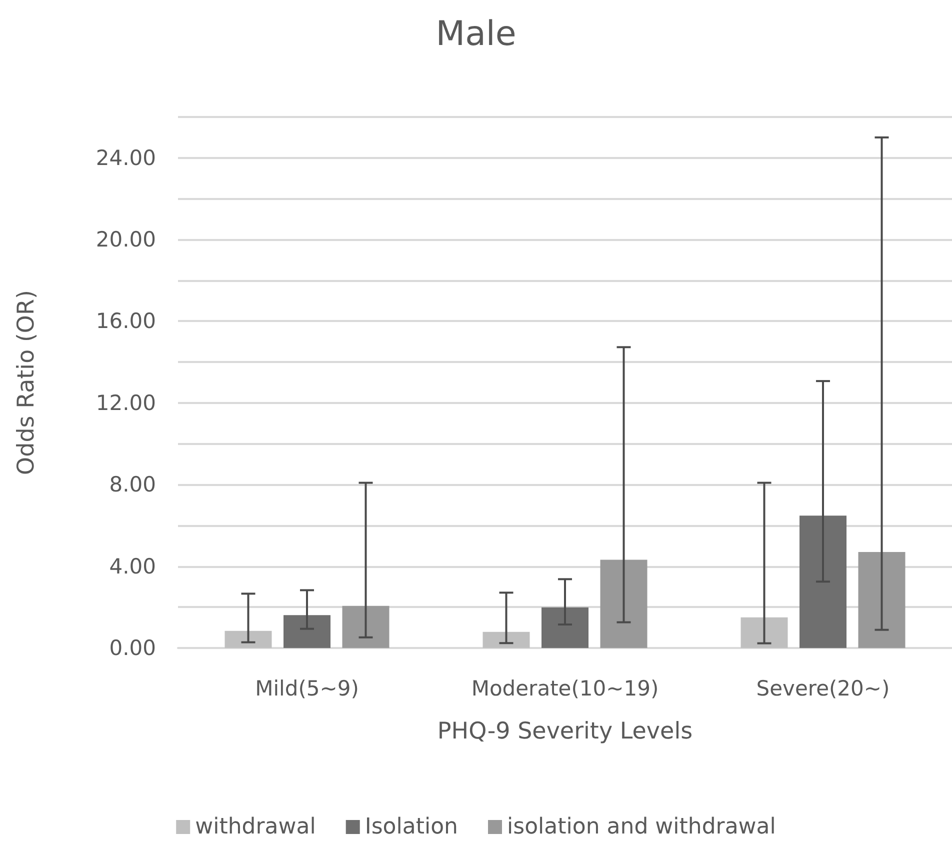 Image resolution: width=952 pixels, height=851 pixels. What do you see at coordinates (126, 158) in the screenshot?
I see `y-tick-label: 24.00` at bounding box center [126, 158].